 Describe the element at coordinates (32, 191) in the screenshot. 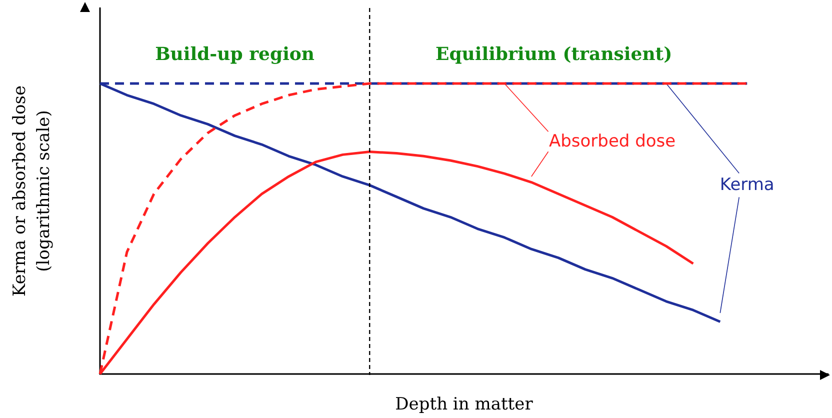

I see `y-axis-title: Kerma or absorbed dose (logarithmic scale)` at that location.